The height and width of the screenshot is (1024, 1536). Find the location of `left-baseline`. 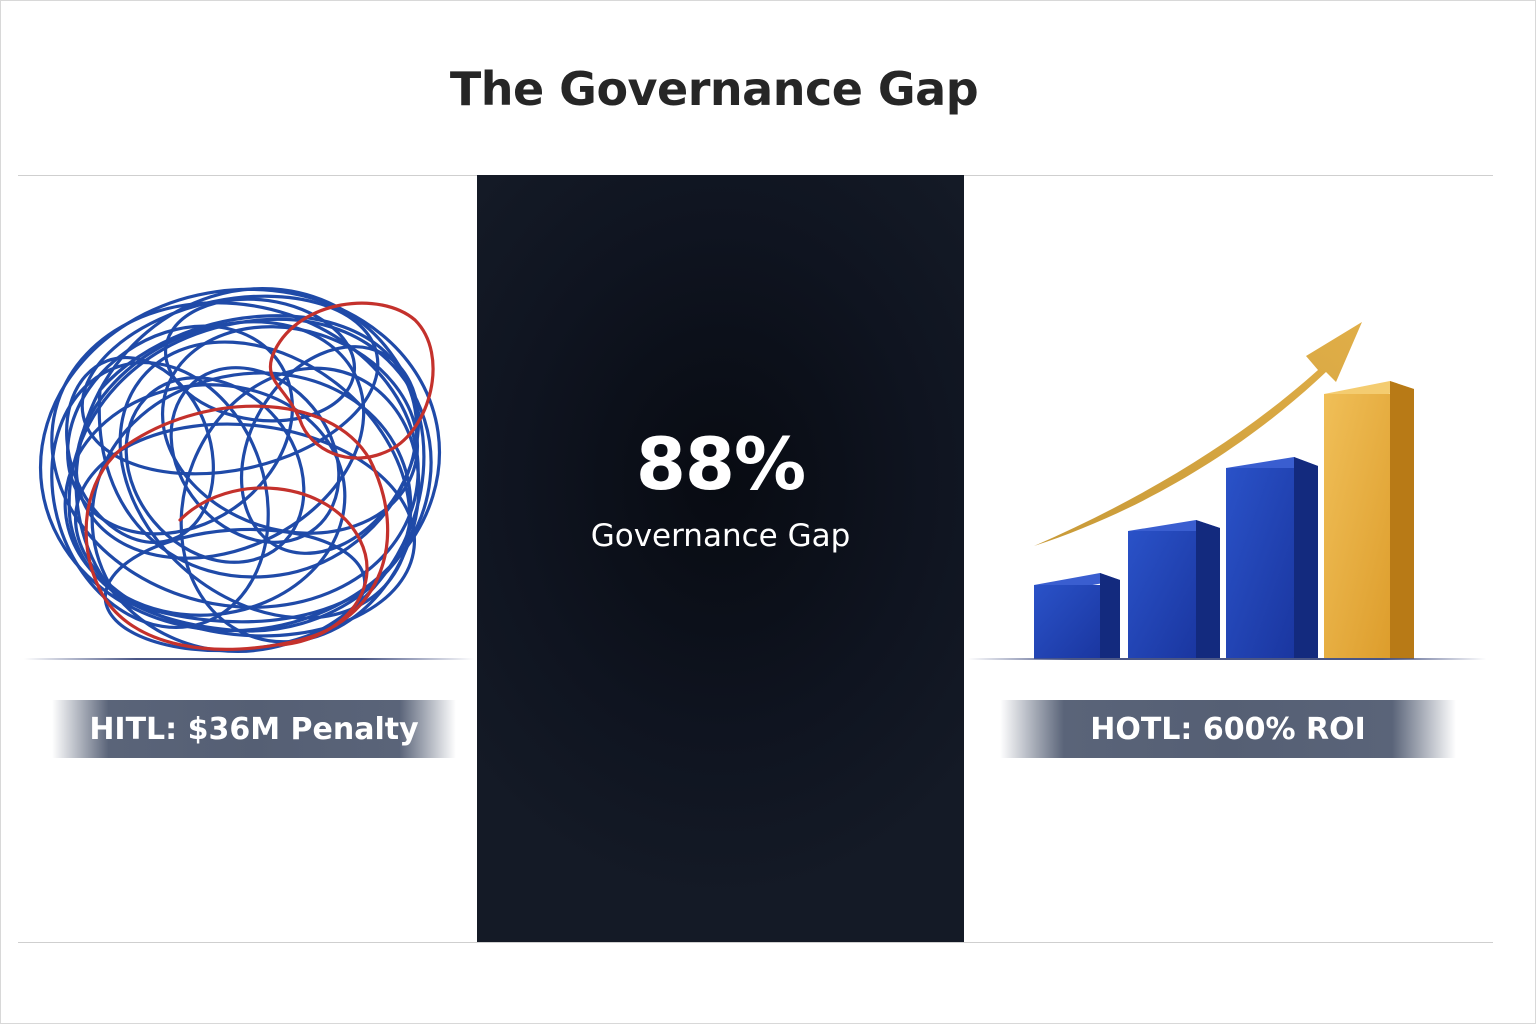

left-baseline is located at coordinates (249, 659).